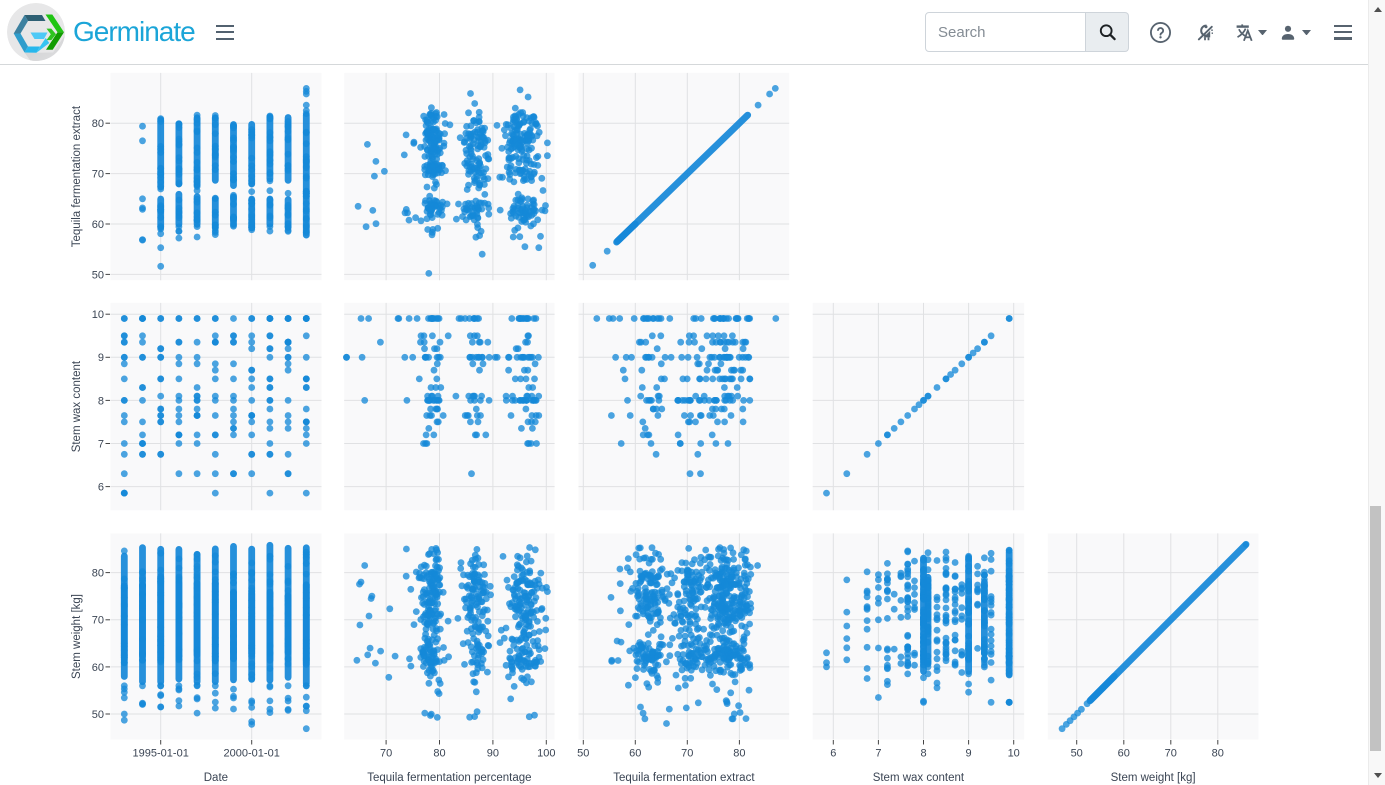  Describe the element at coordinates (216, 778) in the screenshot. I see `svg-text: Date` at that location.